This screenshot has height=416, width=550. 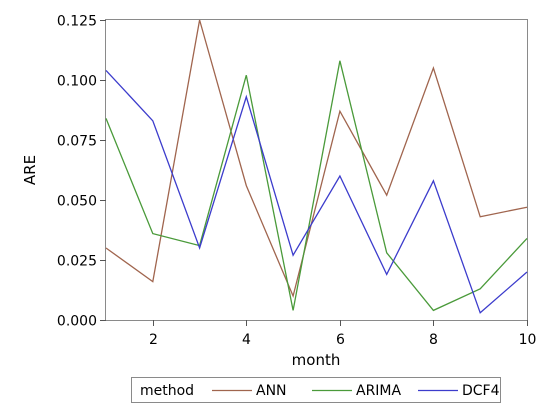 I want to click on legend-box, so click(x=316, y=390).